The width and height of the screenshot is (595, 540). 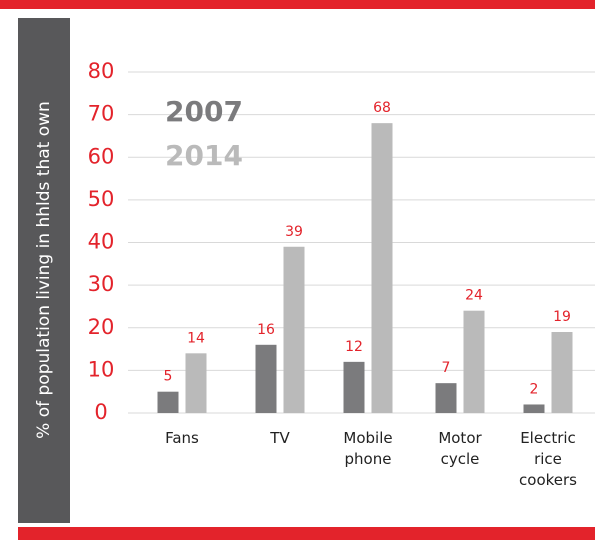 What do you see at coordinates (460, 448) in the screenshot?
I see `x-tick-label: Motor cycle` at bounding box center [460, 448].